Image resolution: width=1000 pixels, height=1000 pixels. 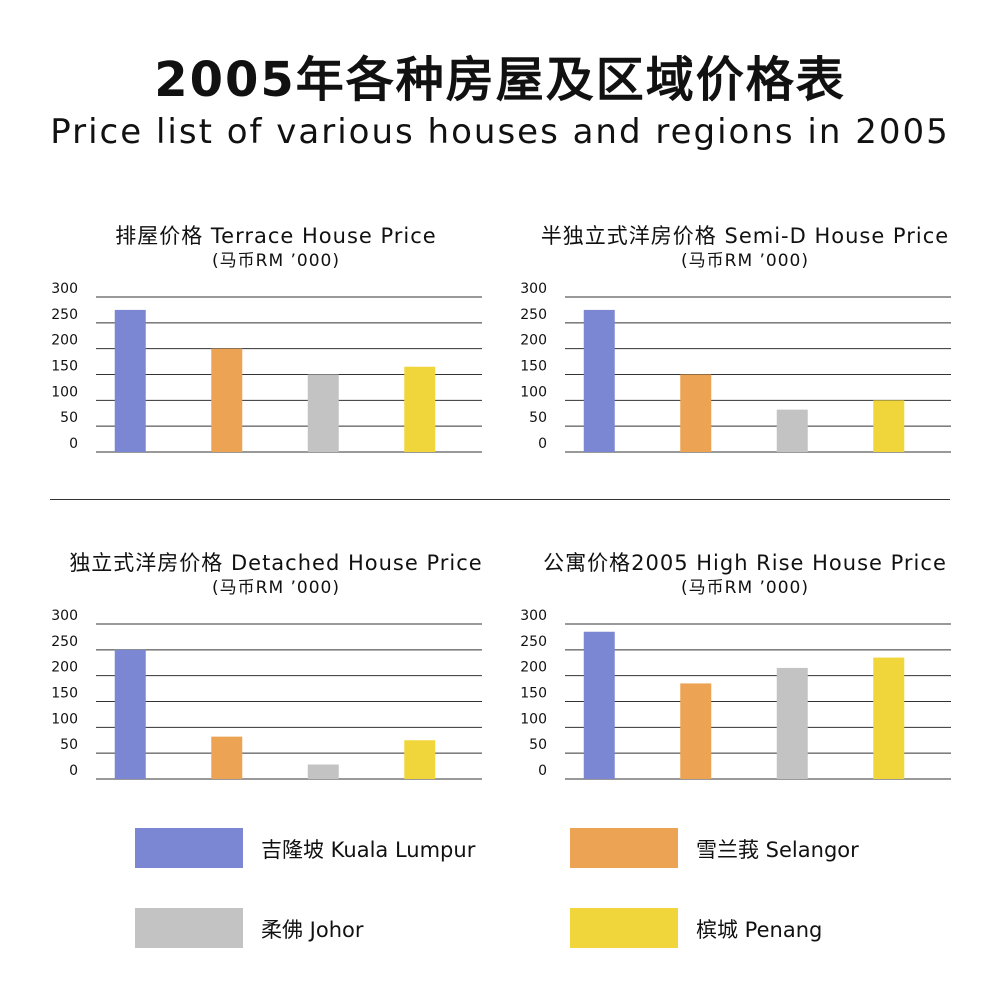 I want to click on bar-chart-semi-d: 300 250 200 150 100 50 0, so click(x=735, y=367).